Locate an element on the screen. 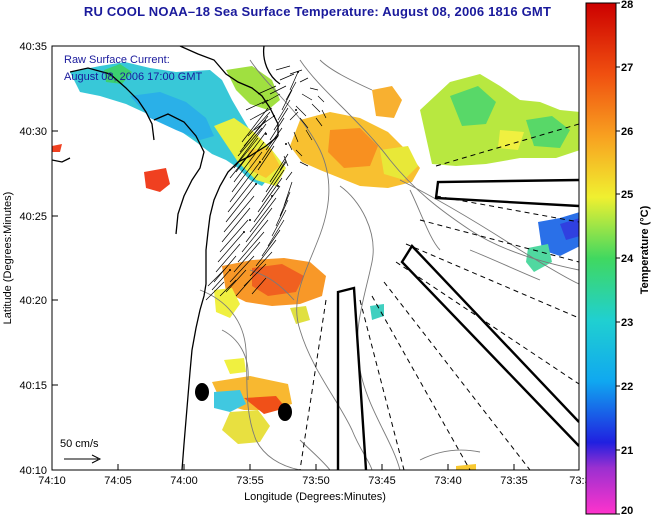  y-axis-label: Latitude (Degrees:Minutes) is located at coordinates (8, 258).